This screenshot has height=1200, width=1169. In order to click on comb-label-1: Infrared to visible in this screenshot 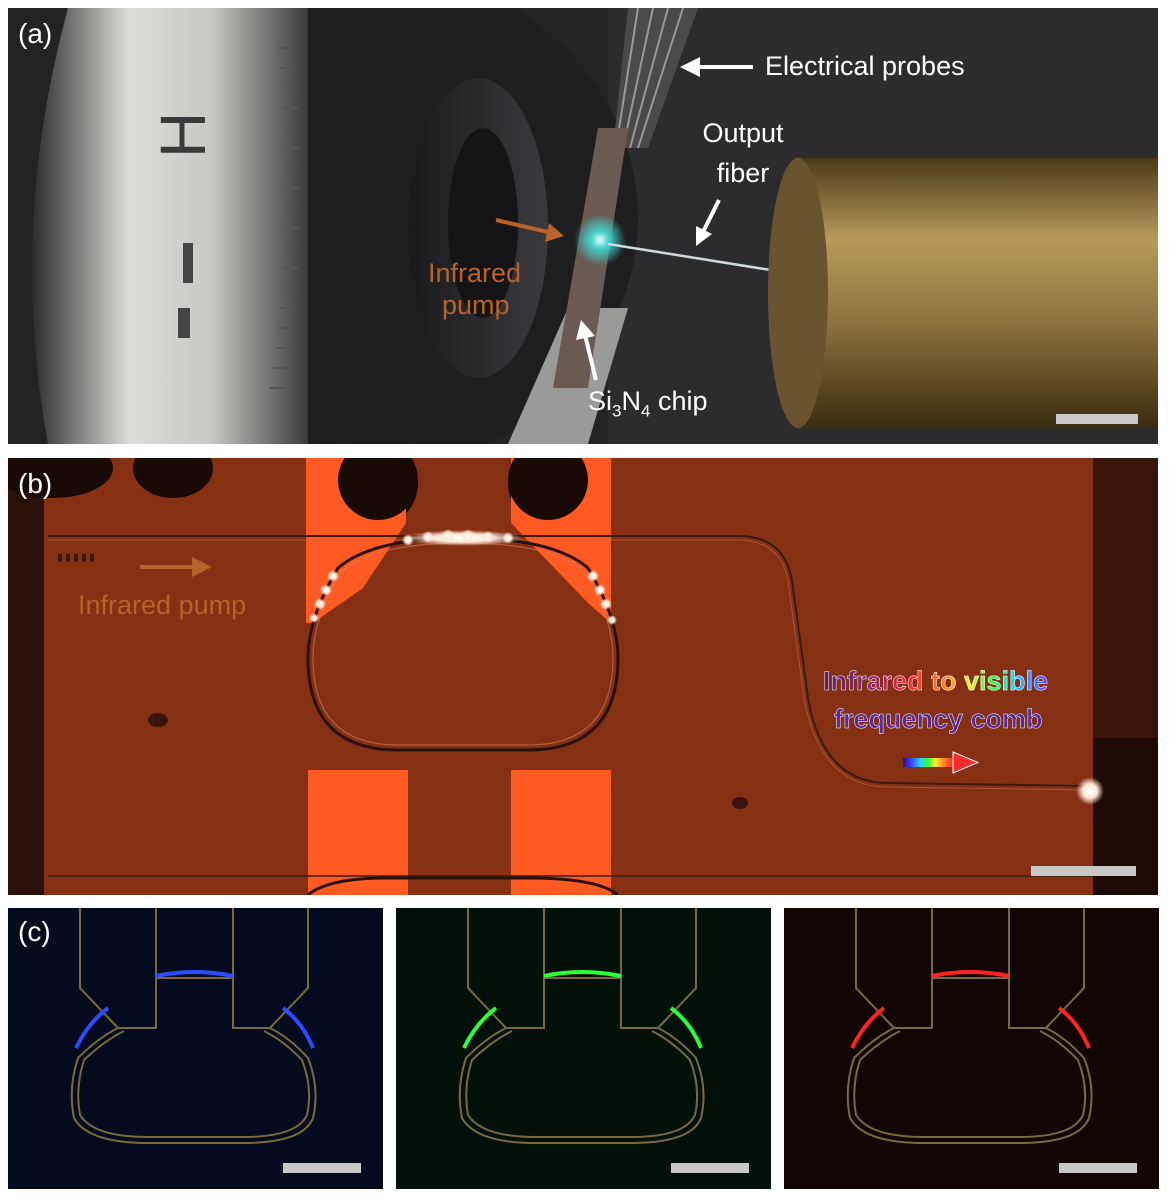, I will do `click(936, 681)`.